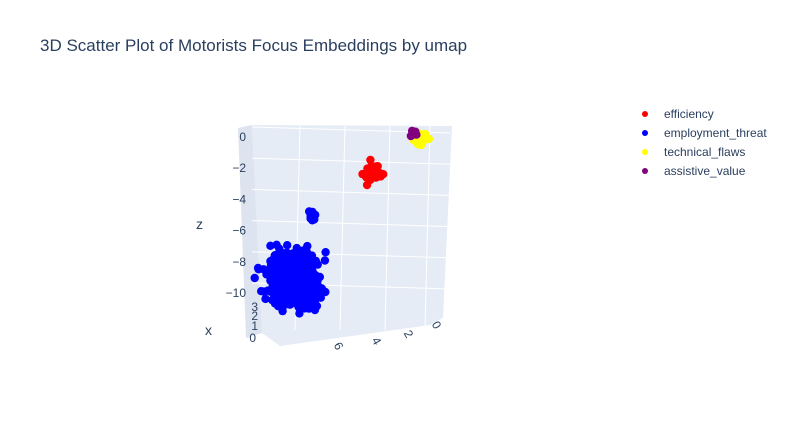  What do you see at coordinates (339, 346) in the screenshot?
I see `y-tick-label: 6` at bounding box center [339, 346].